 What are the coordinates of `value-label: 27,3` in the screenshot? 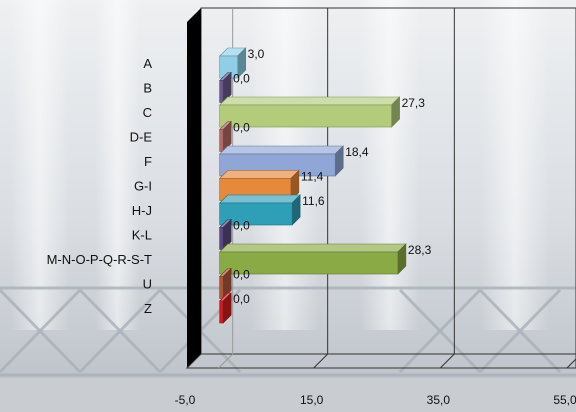 It's located at (414, 103).